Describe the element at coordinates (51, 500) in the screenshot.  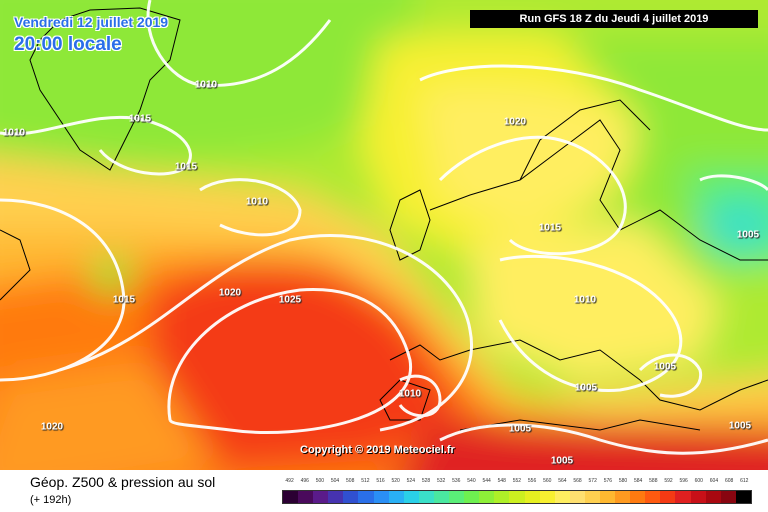
I see `forecast-lead-time: (+ 192h)` at that location.